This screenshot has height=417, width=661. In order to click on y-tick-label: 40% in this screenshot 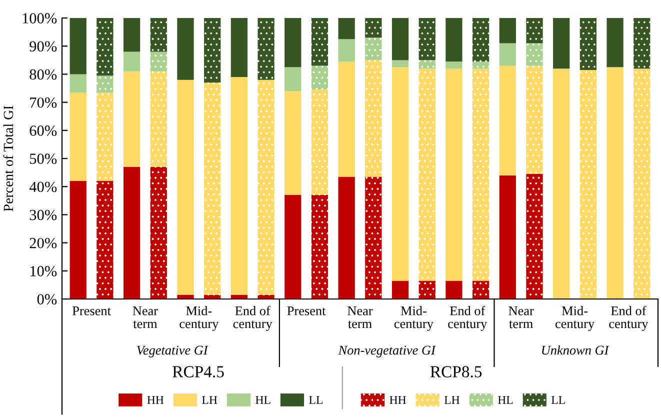, I will do `click(43, 187)`.